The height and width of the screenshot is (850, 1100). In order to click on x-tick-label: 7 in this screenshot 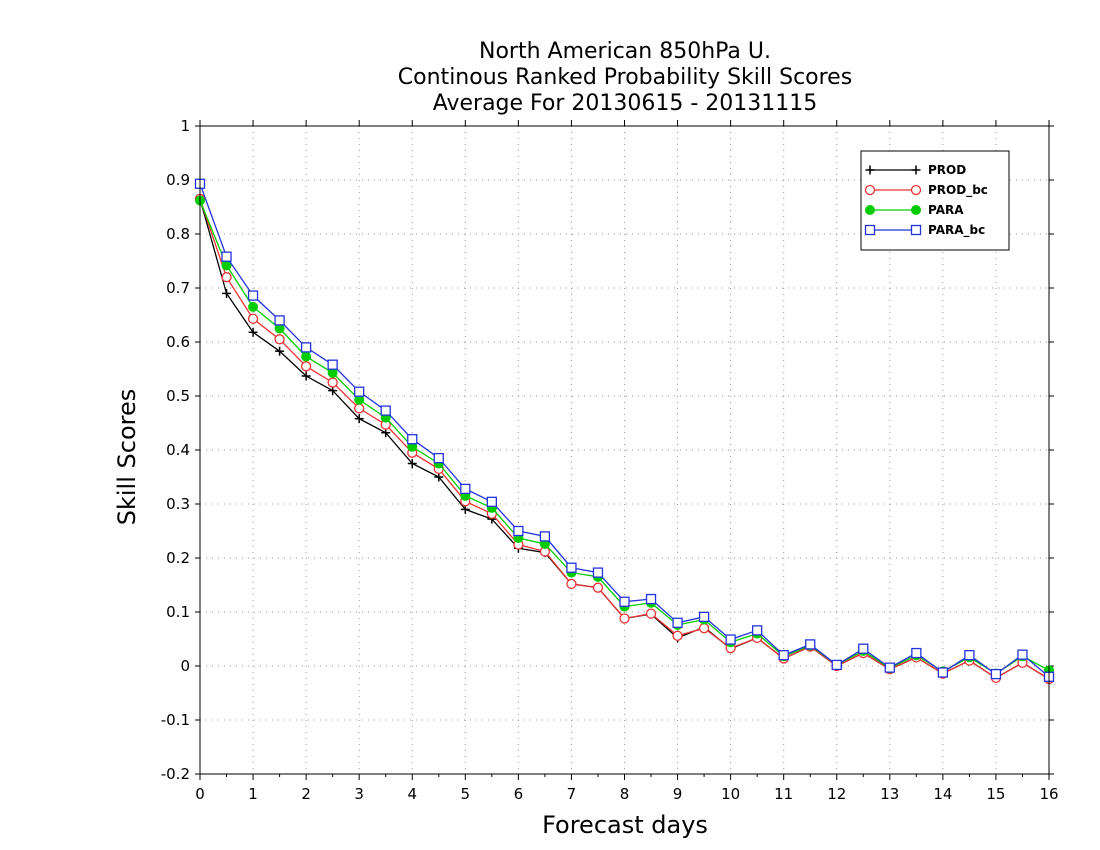, I will do `click(572, 794)`.